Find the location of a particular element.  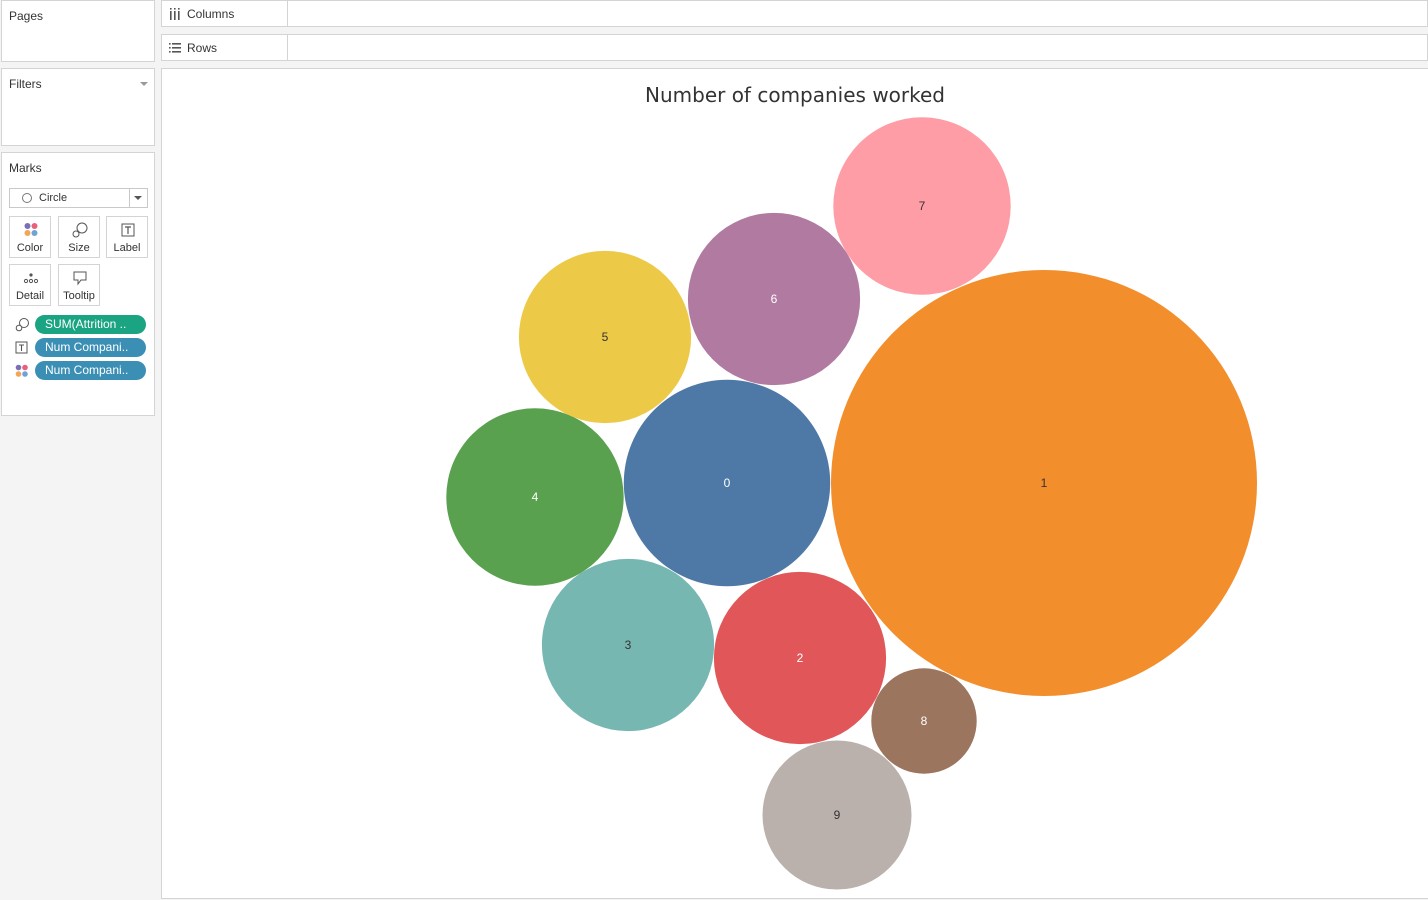

columns-shelf: Columns is located at coordinates (794, 13).